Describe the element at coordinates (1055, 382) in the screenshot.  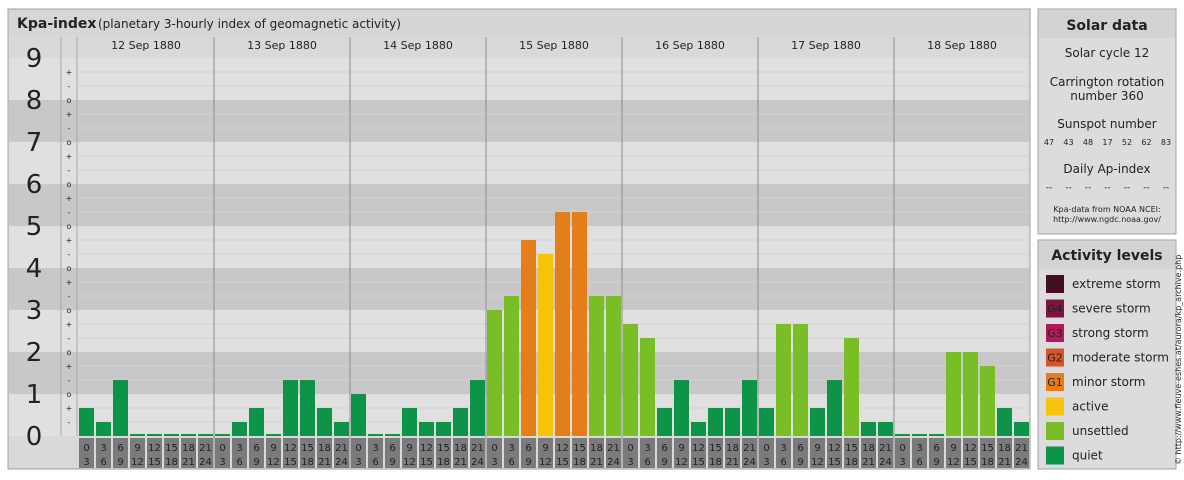
I see `level-badge: G1` at that location.